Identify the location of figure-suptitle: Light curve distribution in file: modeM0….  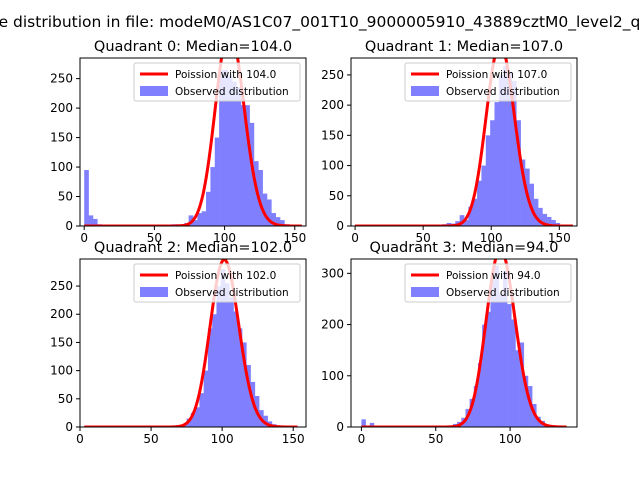
(320, 25).